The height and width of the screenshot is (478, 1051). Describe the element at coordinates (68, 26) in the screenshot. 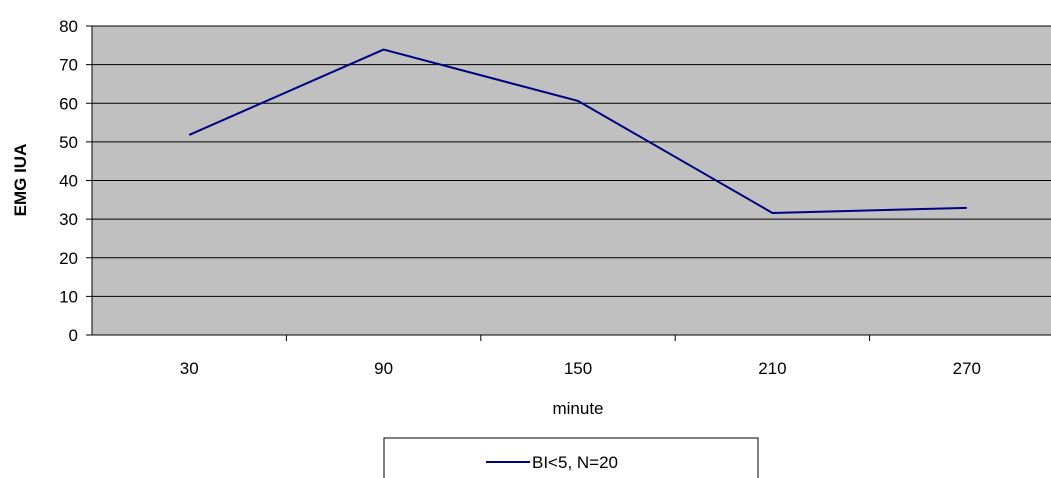

I see `y-tick-label: 80` at that location.